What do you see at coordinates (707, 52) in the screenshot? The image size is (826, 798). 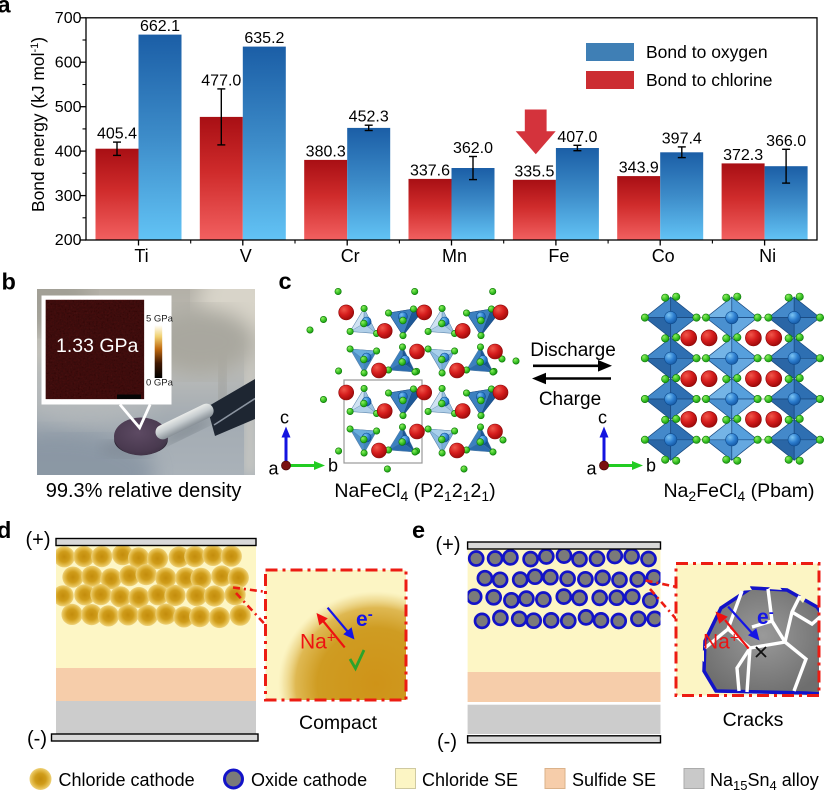 I see `svg-text: Bond to oxygen` at bounding box center [707, 52].